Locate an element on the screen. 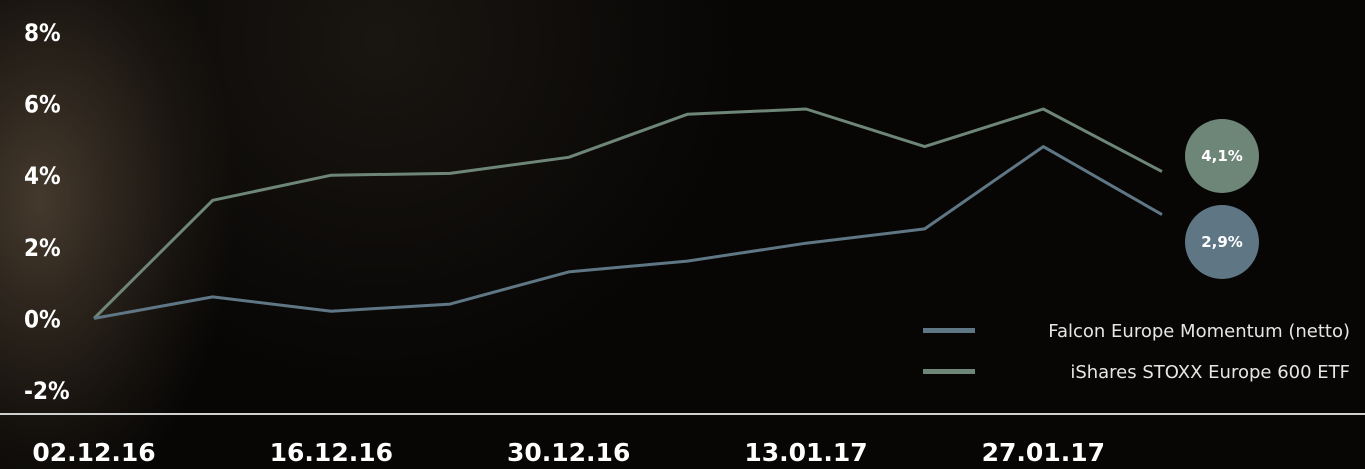 The height and width of the screenshot is (469, 1365). y-tick-label: 6% is located at coordinates (42, 105).